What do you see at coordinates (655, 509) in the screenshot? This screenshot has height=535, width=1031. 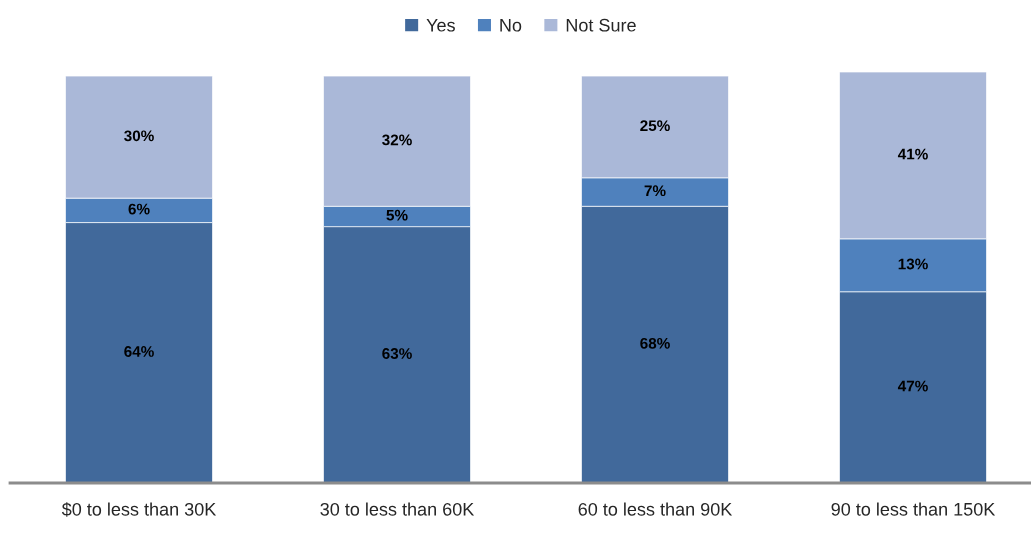 I see `x-tick-label: 60 to less than 90K` at bounding box center [655, 509].